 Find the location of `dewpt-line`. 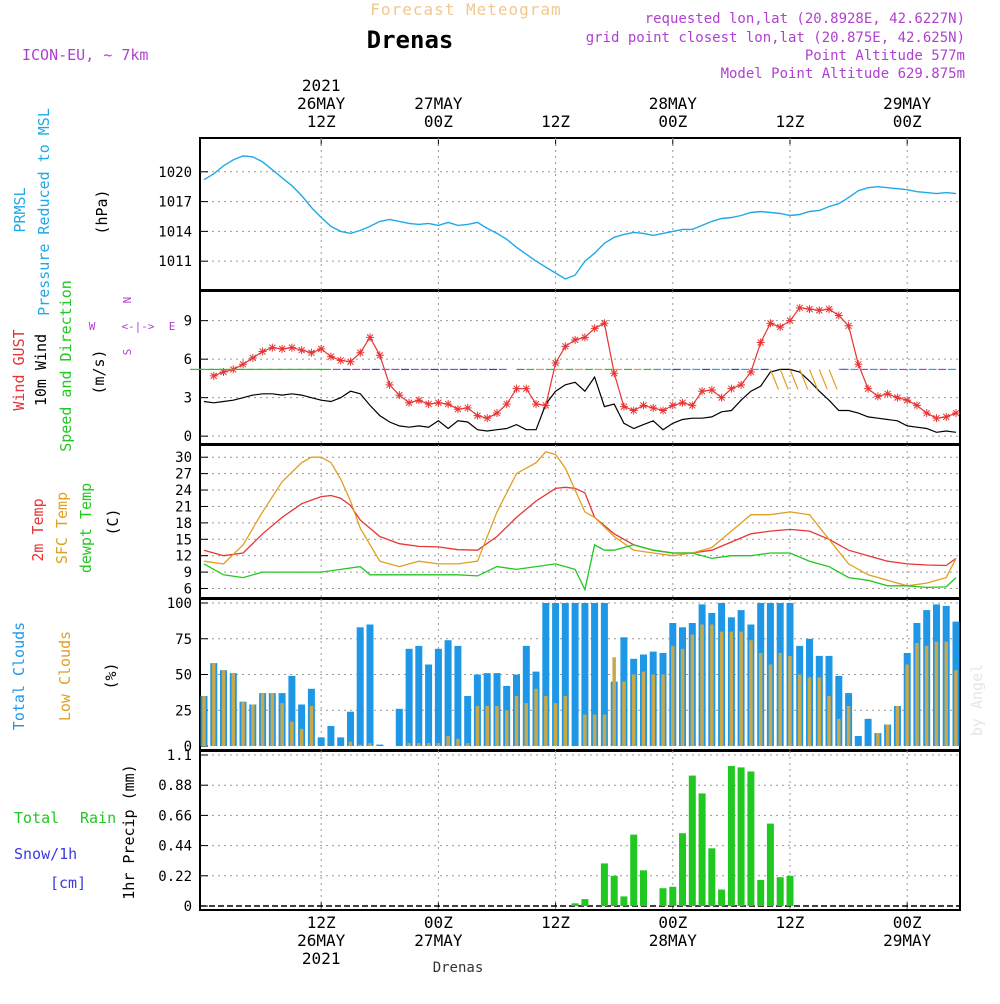

dewpt-line is located at coordinates (580, 567).